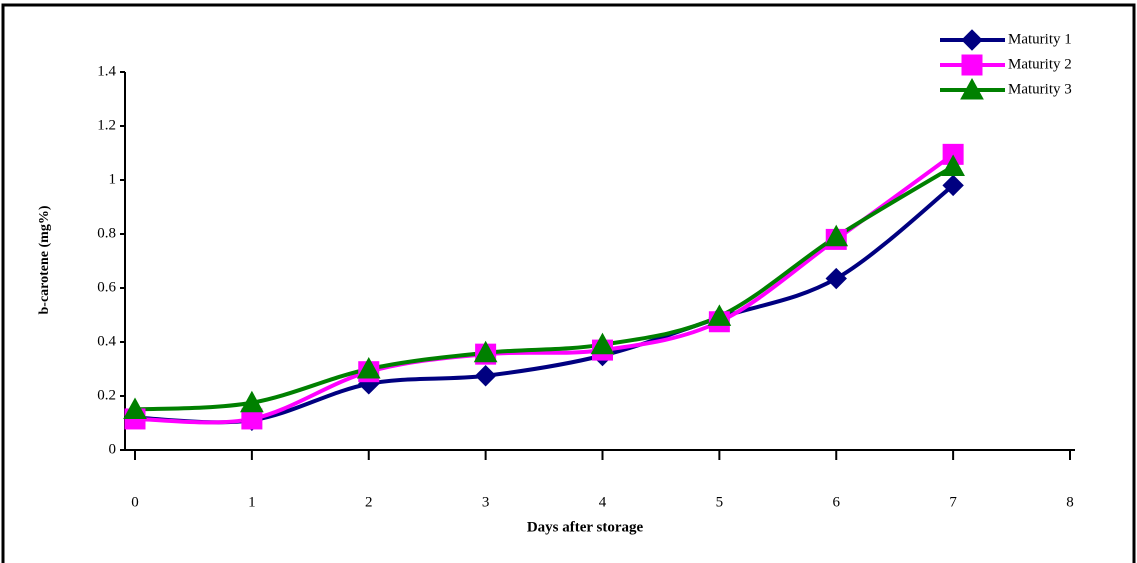  What do you see at coordinates (369, 502) in the screenshot?
I see `x-tick-label: 2` at bounding box center [369, 502].